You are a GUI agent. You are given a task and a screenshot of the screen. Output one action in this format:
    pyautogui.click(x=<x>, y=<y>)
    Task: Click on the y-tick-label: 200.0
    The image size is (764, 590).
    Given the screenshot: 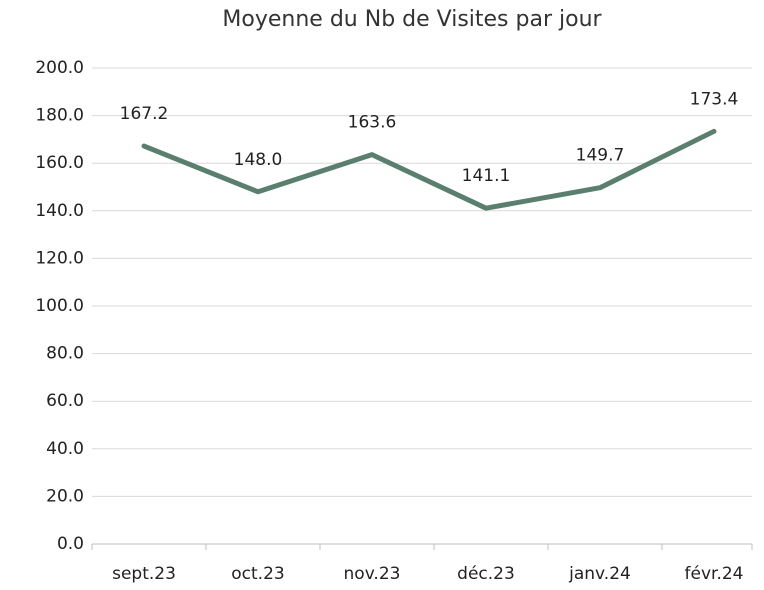 What is the action you would take?
    pyautogui.click(x=59, y=68)
    